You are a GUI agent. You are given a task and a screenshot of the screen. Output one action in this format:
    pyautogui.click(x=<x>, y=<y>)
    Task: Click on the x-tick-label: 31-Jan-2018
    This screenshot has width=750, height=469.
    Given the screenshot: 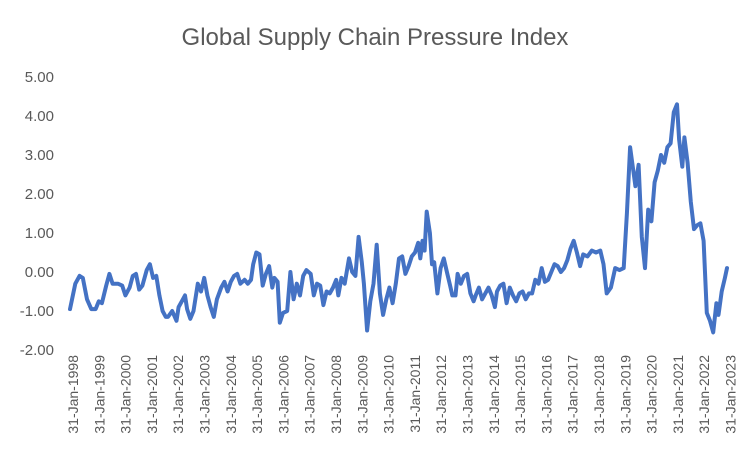 What is the action you would take?
    pyautogui.click(x=599, y=394)
    